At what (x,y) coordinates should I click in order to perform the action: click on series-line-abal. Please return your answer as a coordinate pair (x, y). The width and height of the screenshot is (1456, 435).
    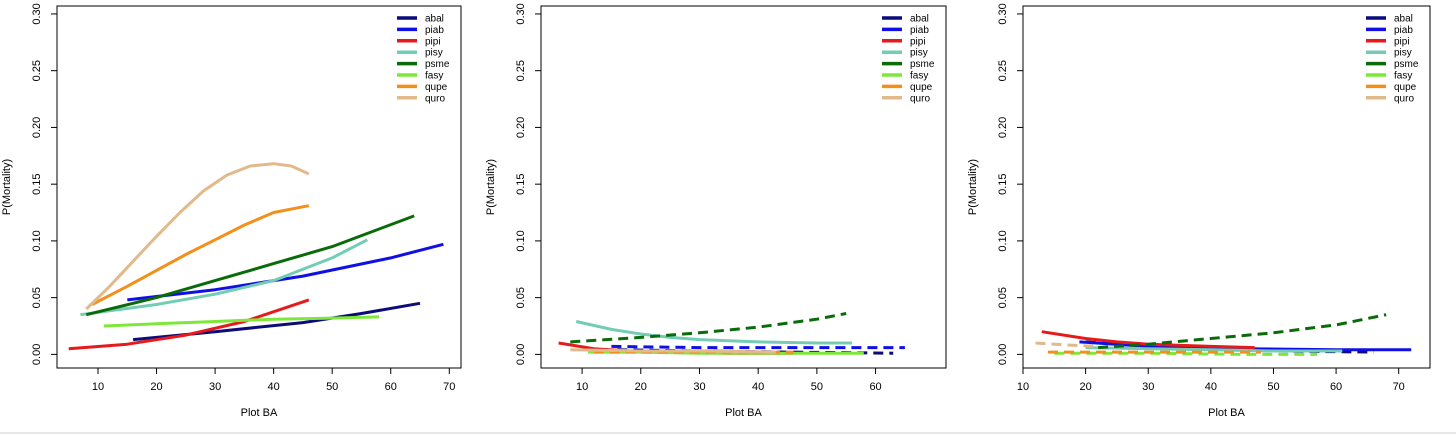
    Looking at the image, I should click on (276, 321).